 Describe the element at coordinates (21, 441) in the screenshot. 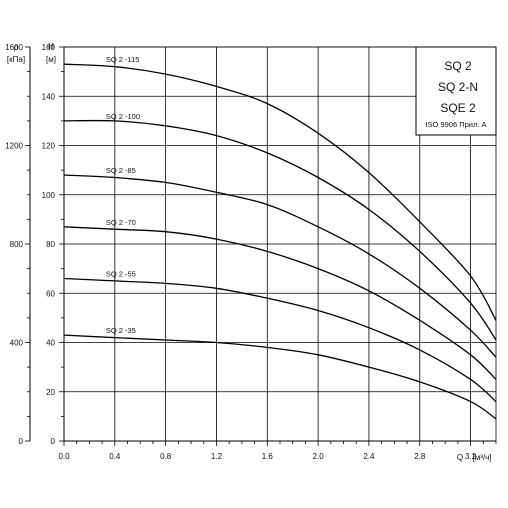

I see `pressure-tick-label: 0` at that location.